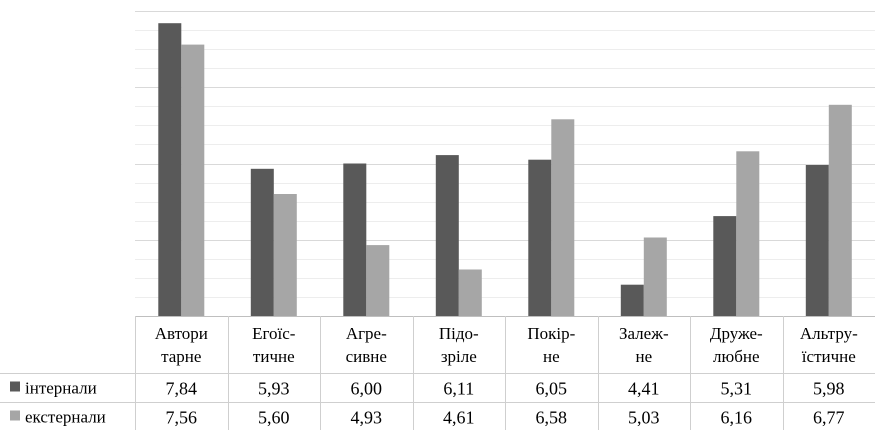 The height and width of the screenshot is (430, 875). I want to click on category-label: Друже-, so click(736, 333).